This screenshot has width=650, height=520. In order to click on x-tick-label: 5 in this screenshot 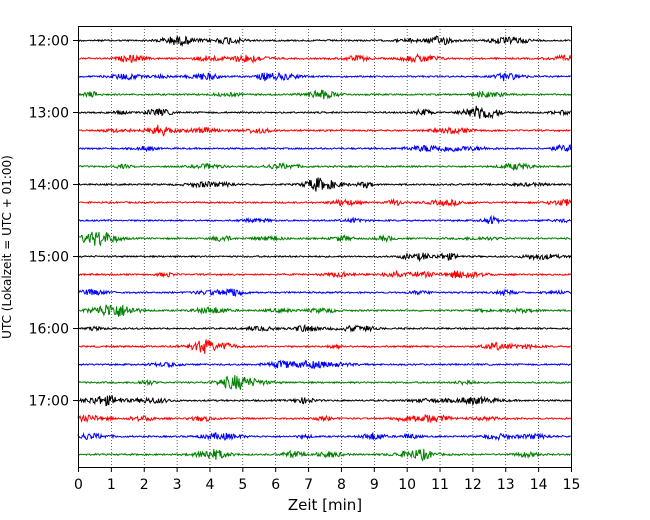, I will do `click(242, 485)`.